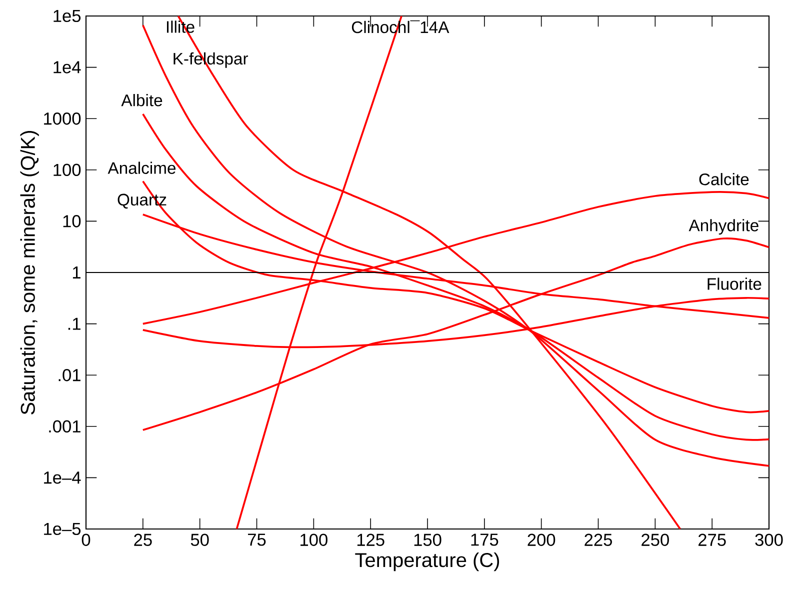 This screenshot has height=593, width=785. What do you see at coordinates (370, 540) in the screenshot?
I see `x-tick-label: 125` at bounding box center [370, 540].